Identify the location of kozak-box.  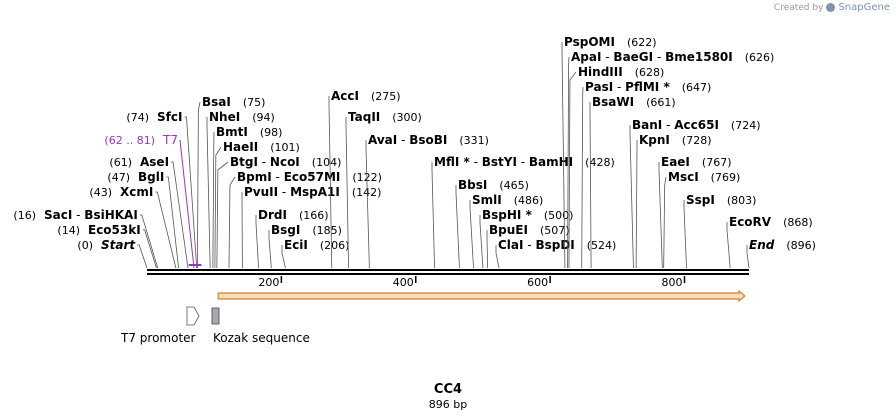
(215, 316).